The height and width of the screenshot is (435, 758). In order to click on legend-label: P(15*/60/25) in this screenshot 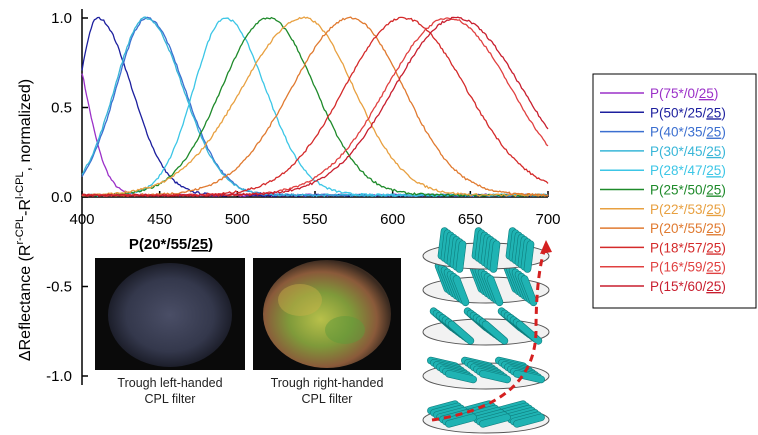, I will do `click(688, 286)`.